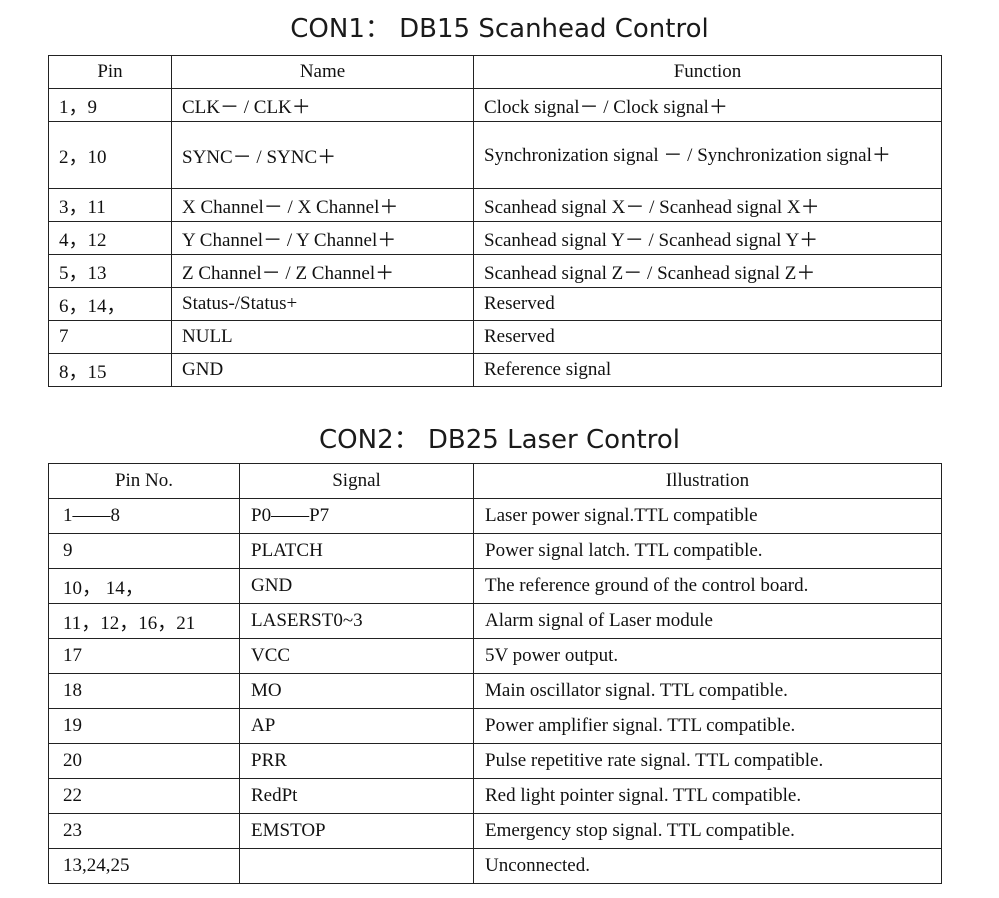 This screenshot has width=999, height=898. I want to click on pin-cell: 9, so click(144, 551).